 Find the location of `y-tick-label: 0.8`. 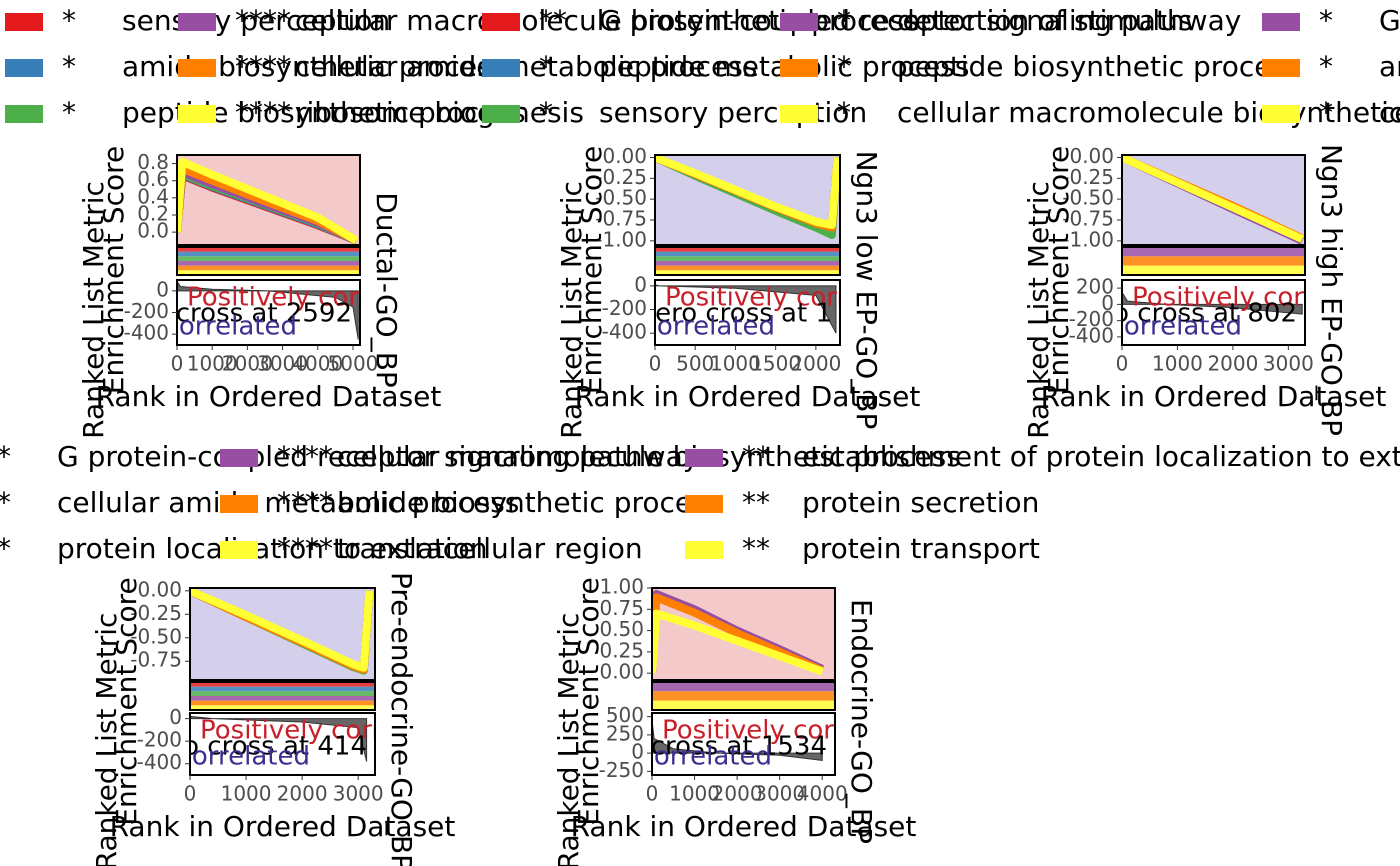

y-tick-label: 0.8 is located at coordinates (153, 162).